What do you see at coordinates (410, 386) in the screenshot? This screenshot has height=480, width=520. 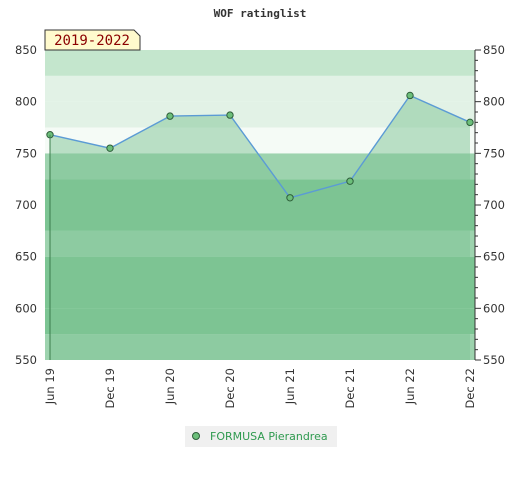 I see `x-tick-6: Jun 22` at bounding box center [410, 386].